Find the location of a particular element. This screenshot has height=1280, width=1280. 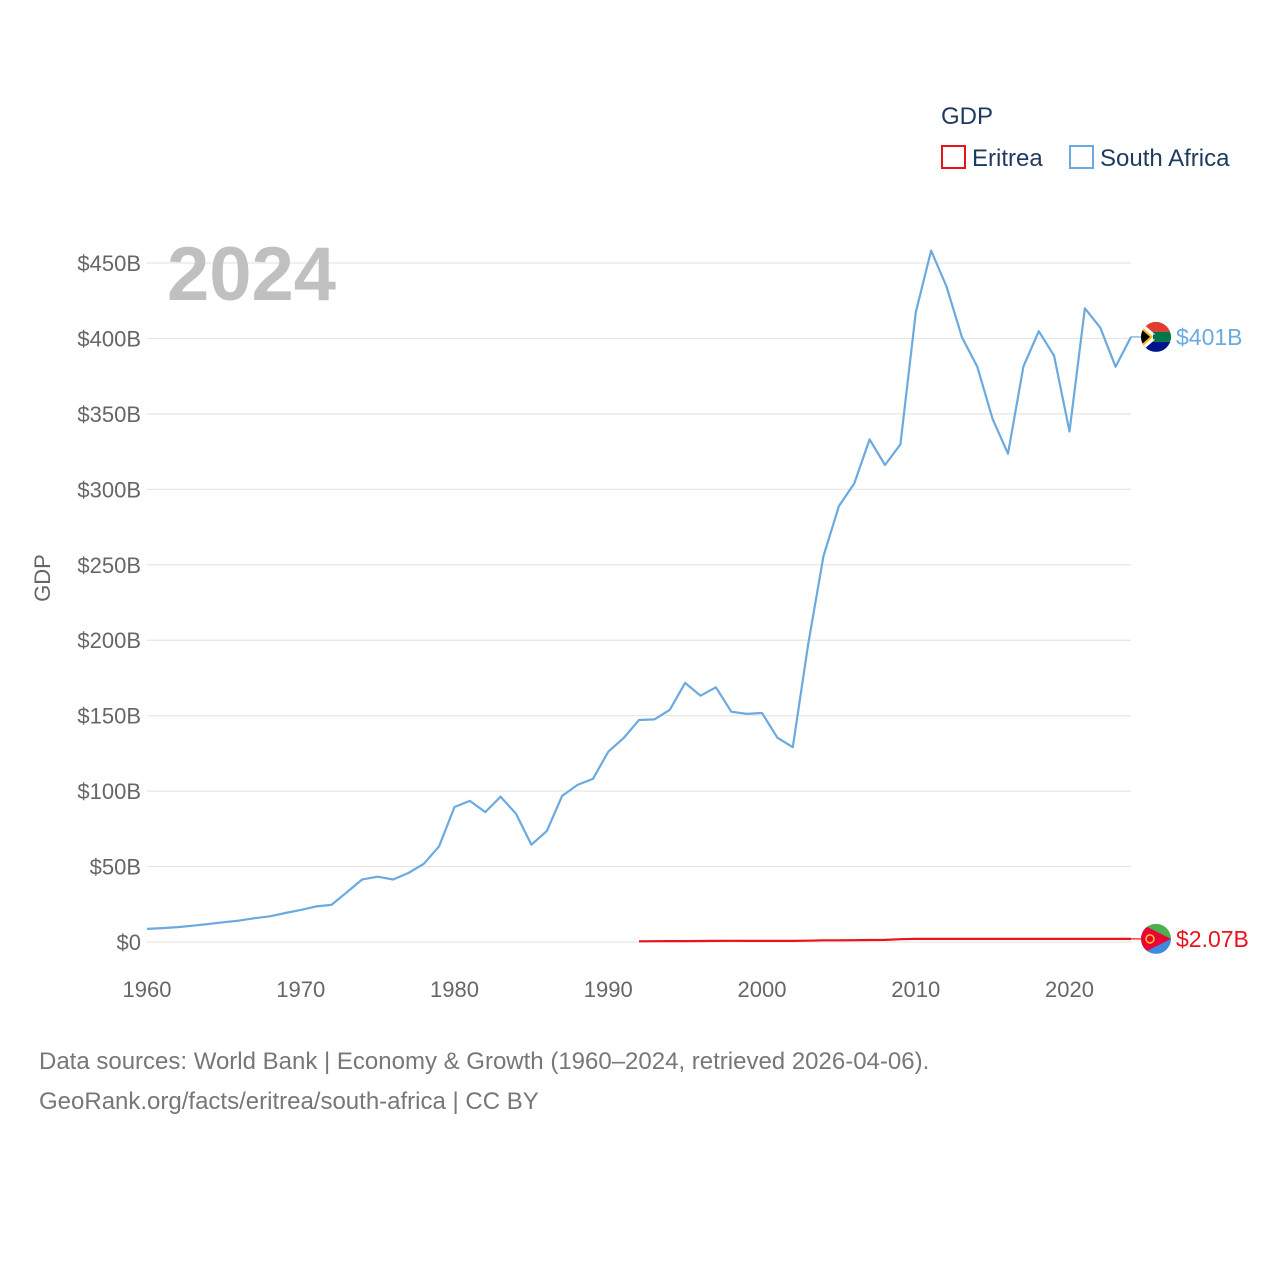

y-tick-label: $200B is located at coordinates (109, 640).